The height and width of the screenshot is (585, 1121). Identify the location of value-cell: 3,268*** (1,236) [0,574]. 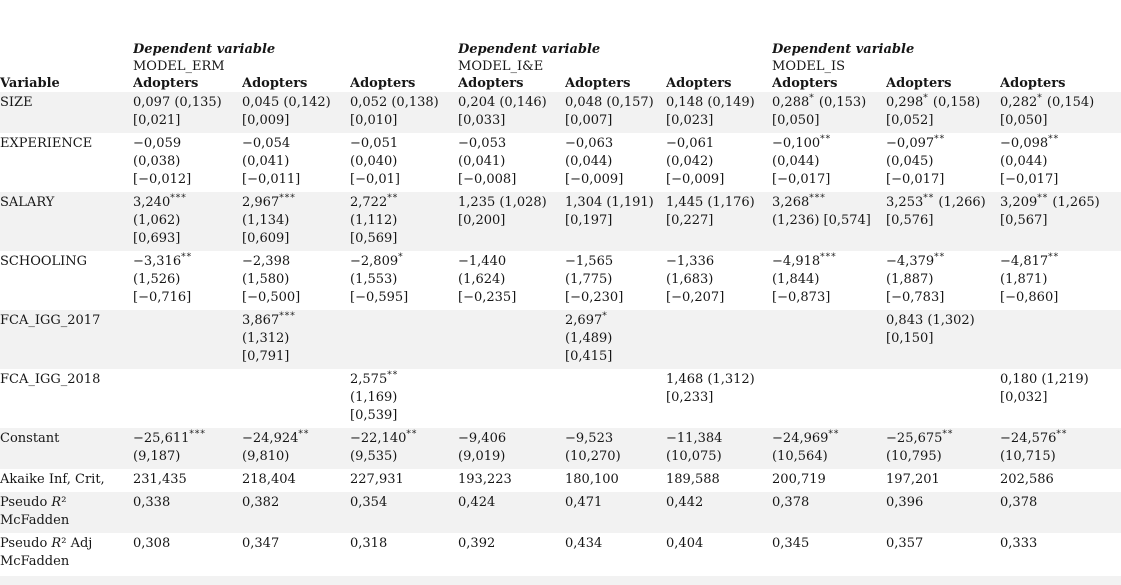
(821, 210).